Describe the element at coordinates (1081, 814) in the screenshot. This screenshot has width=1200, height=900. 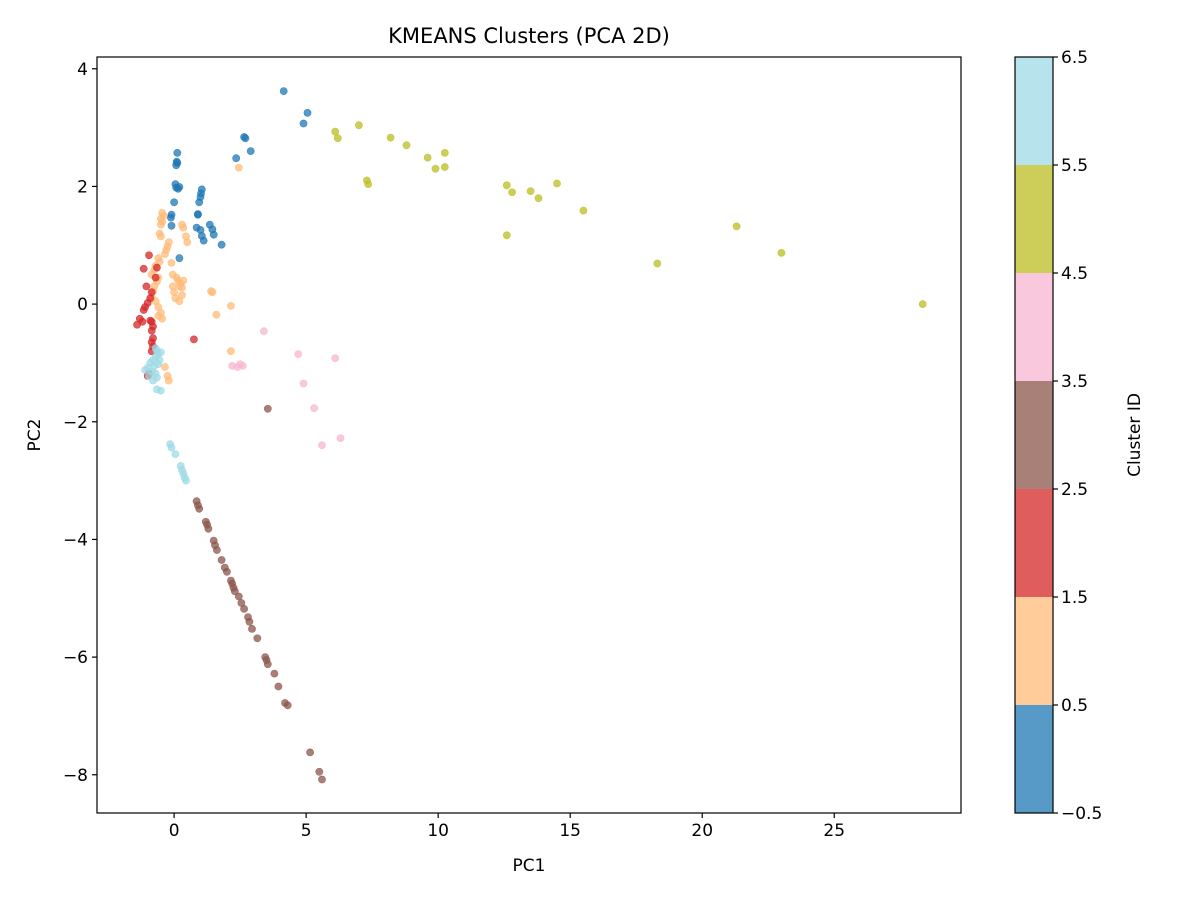
I see `colorbar-tick-label: −0.5` at that location.